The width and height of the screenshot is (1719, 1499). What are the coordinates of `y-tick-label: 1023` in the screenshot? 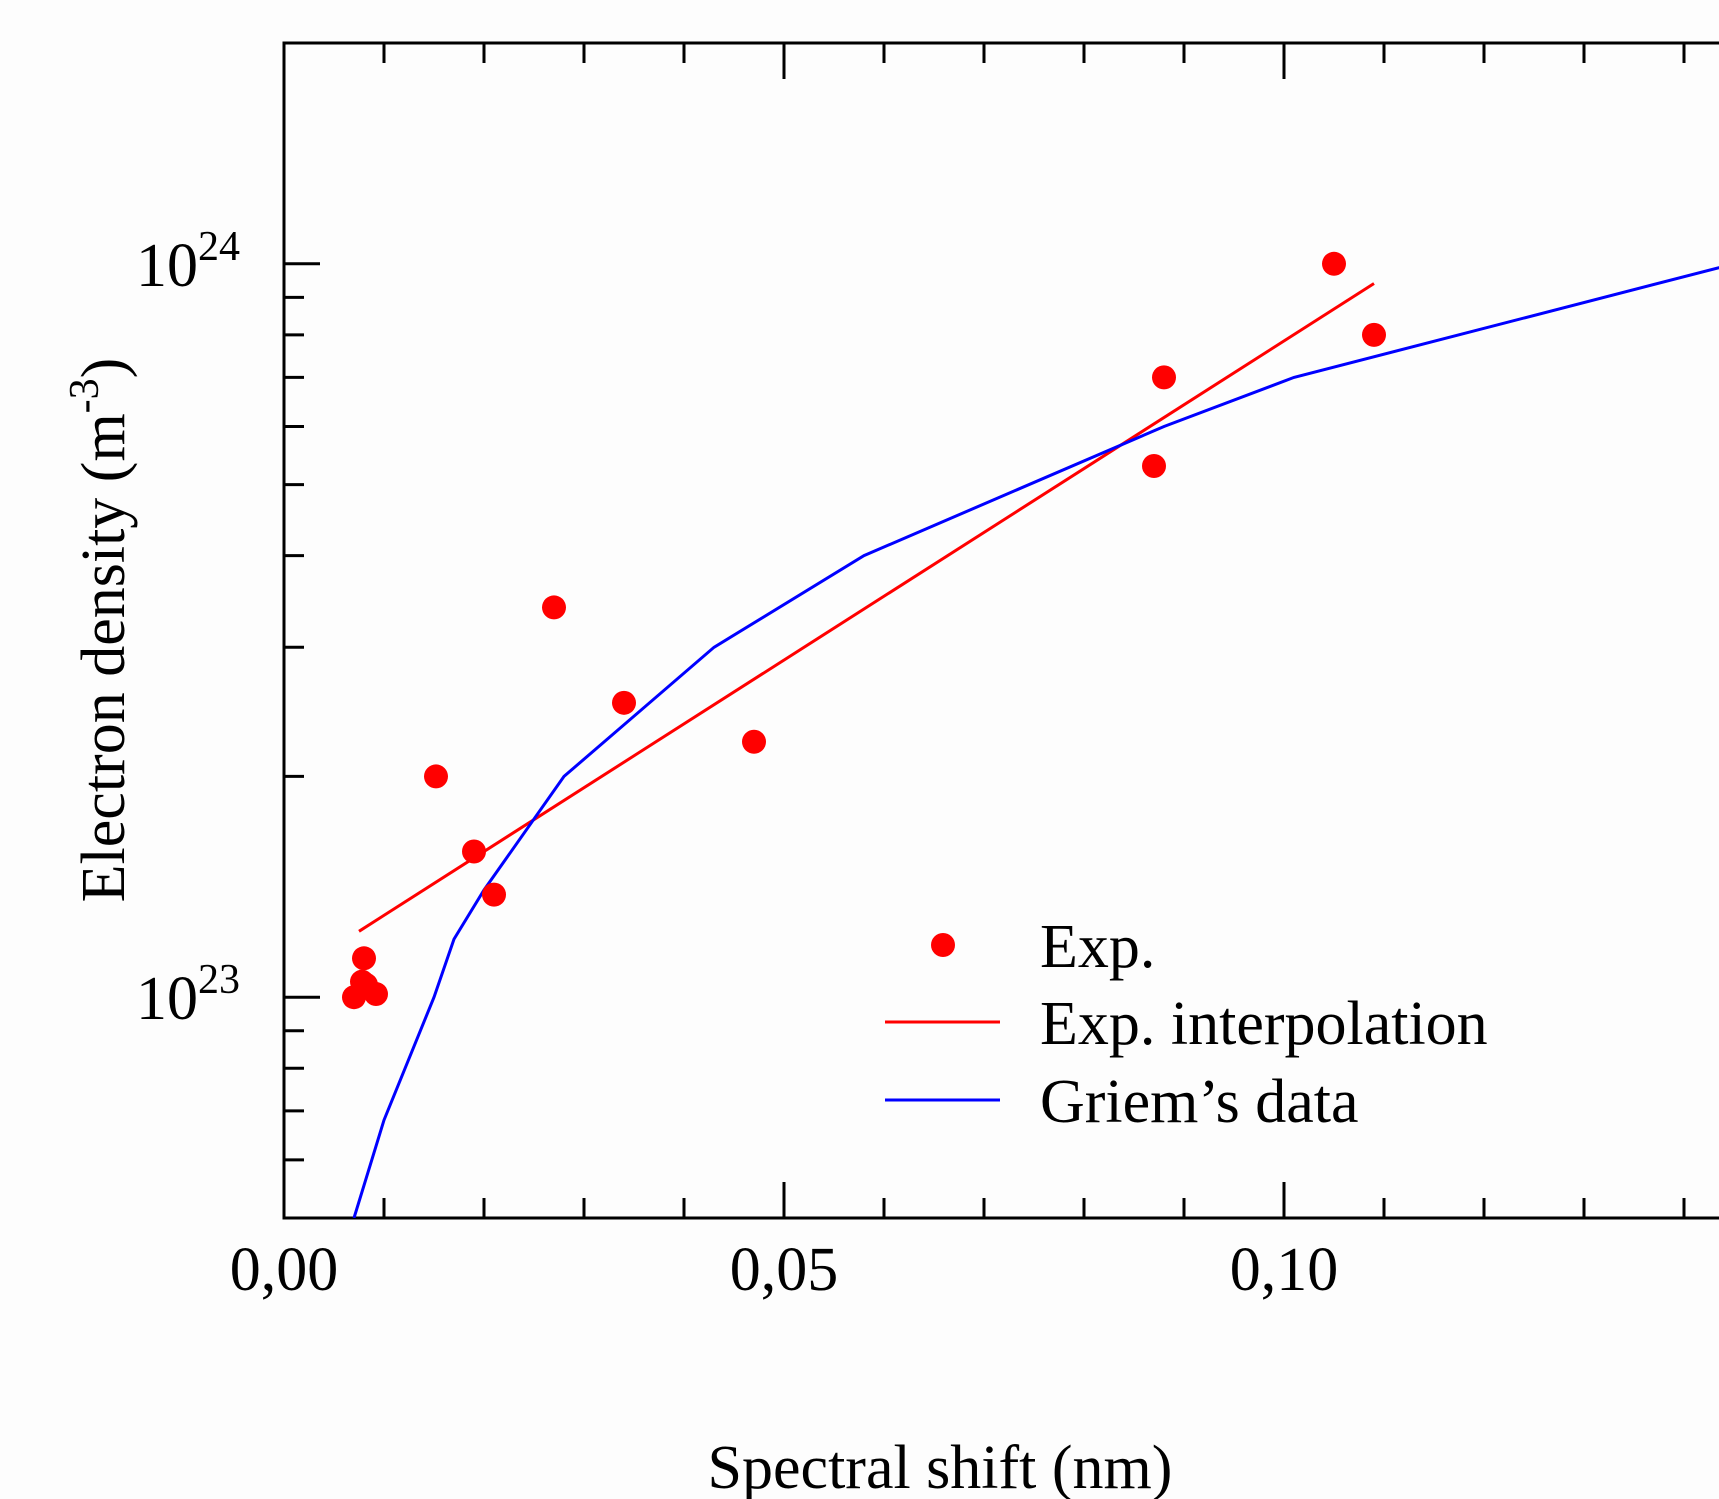 It's located at (188, 995).